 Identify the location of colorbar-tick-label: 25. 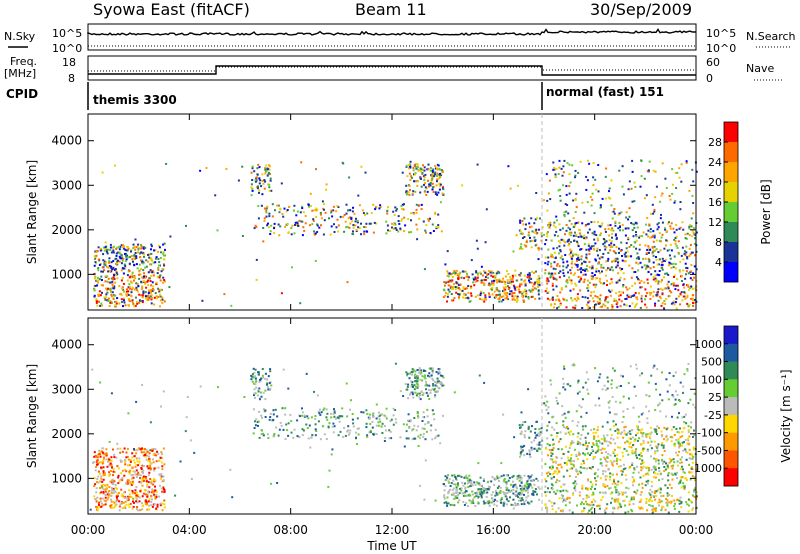
(715, 397).